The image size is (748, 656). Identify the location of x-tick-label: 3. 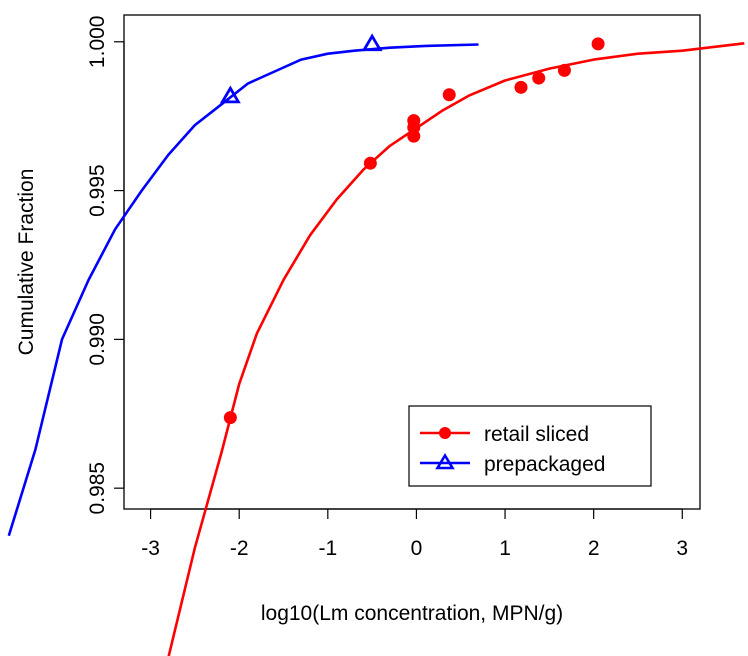
(682, 548).